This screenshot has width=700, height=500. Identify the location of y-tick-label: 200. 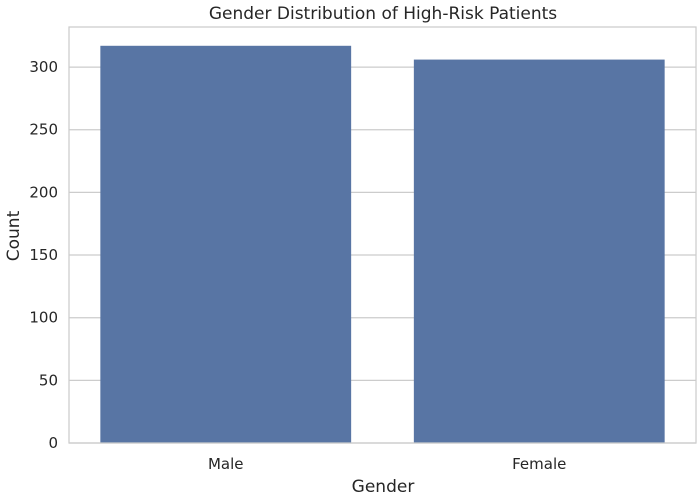
(43, 192).